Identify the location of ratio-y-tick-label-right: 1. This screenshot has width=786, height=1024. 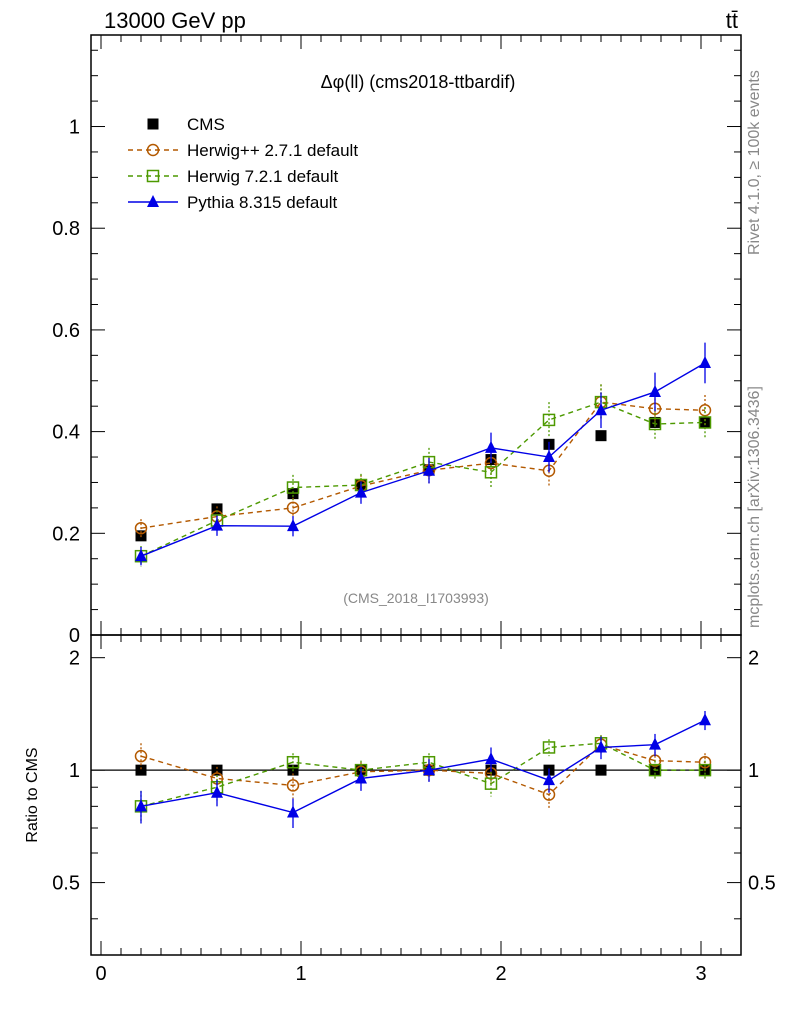
(753, 771).